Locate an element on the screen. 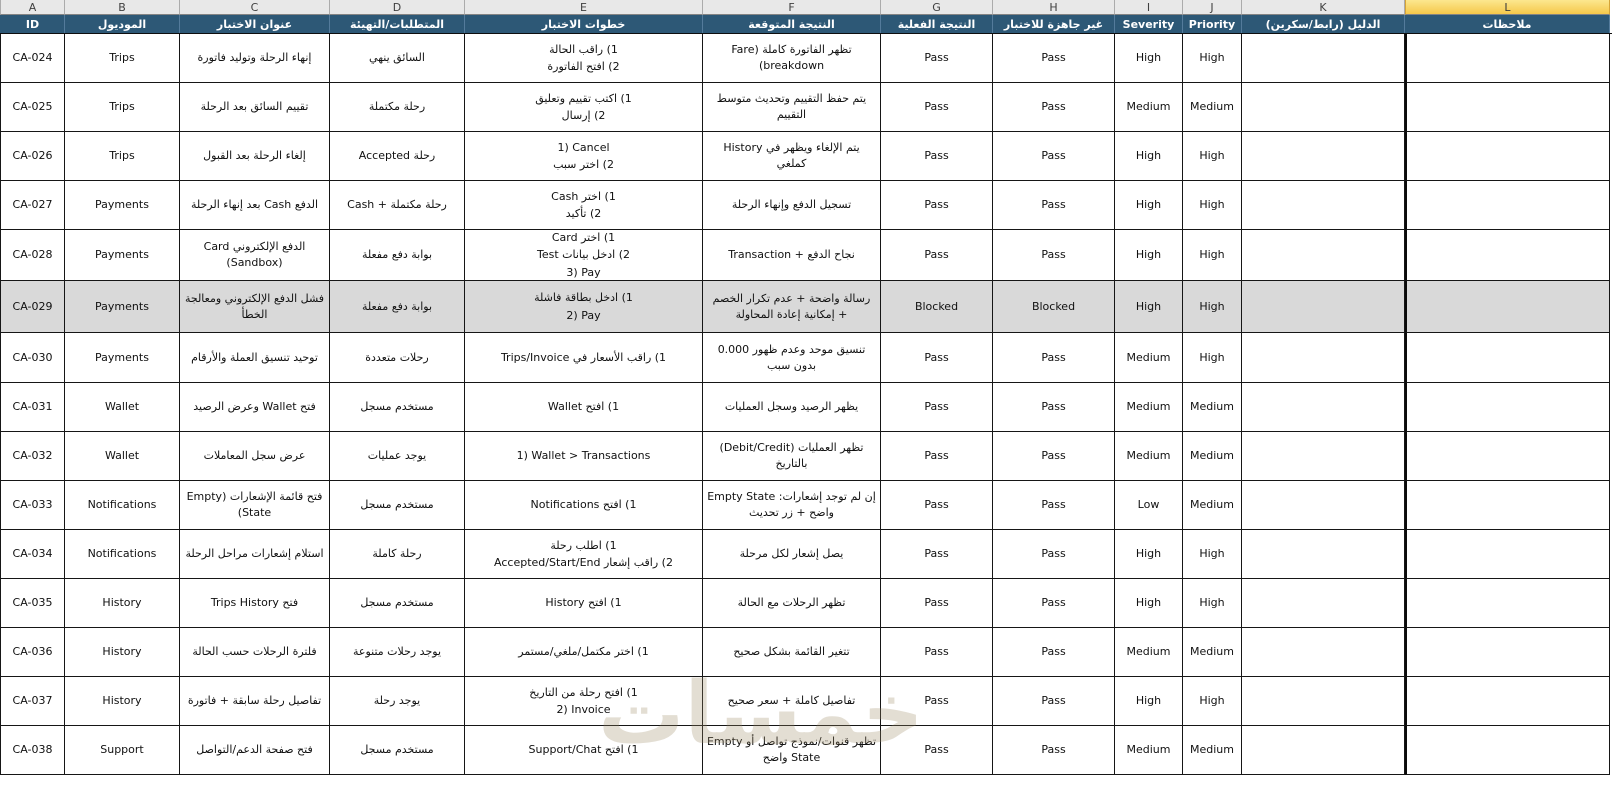  cell-setup: رحلة مكتملة + Cash is located at coordinates (397, 205).